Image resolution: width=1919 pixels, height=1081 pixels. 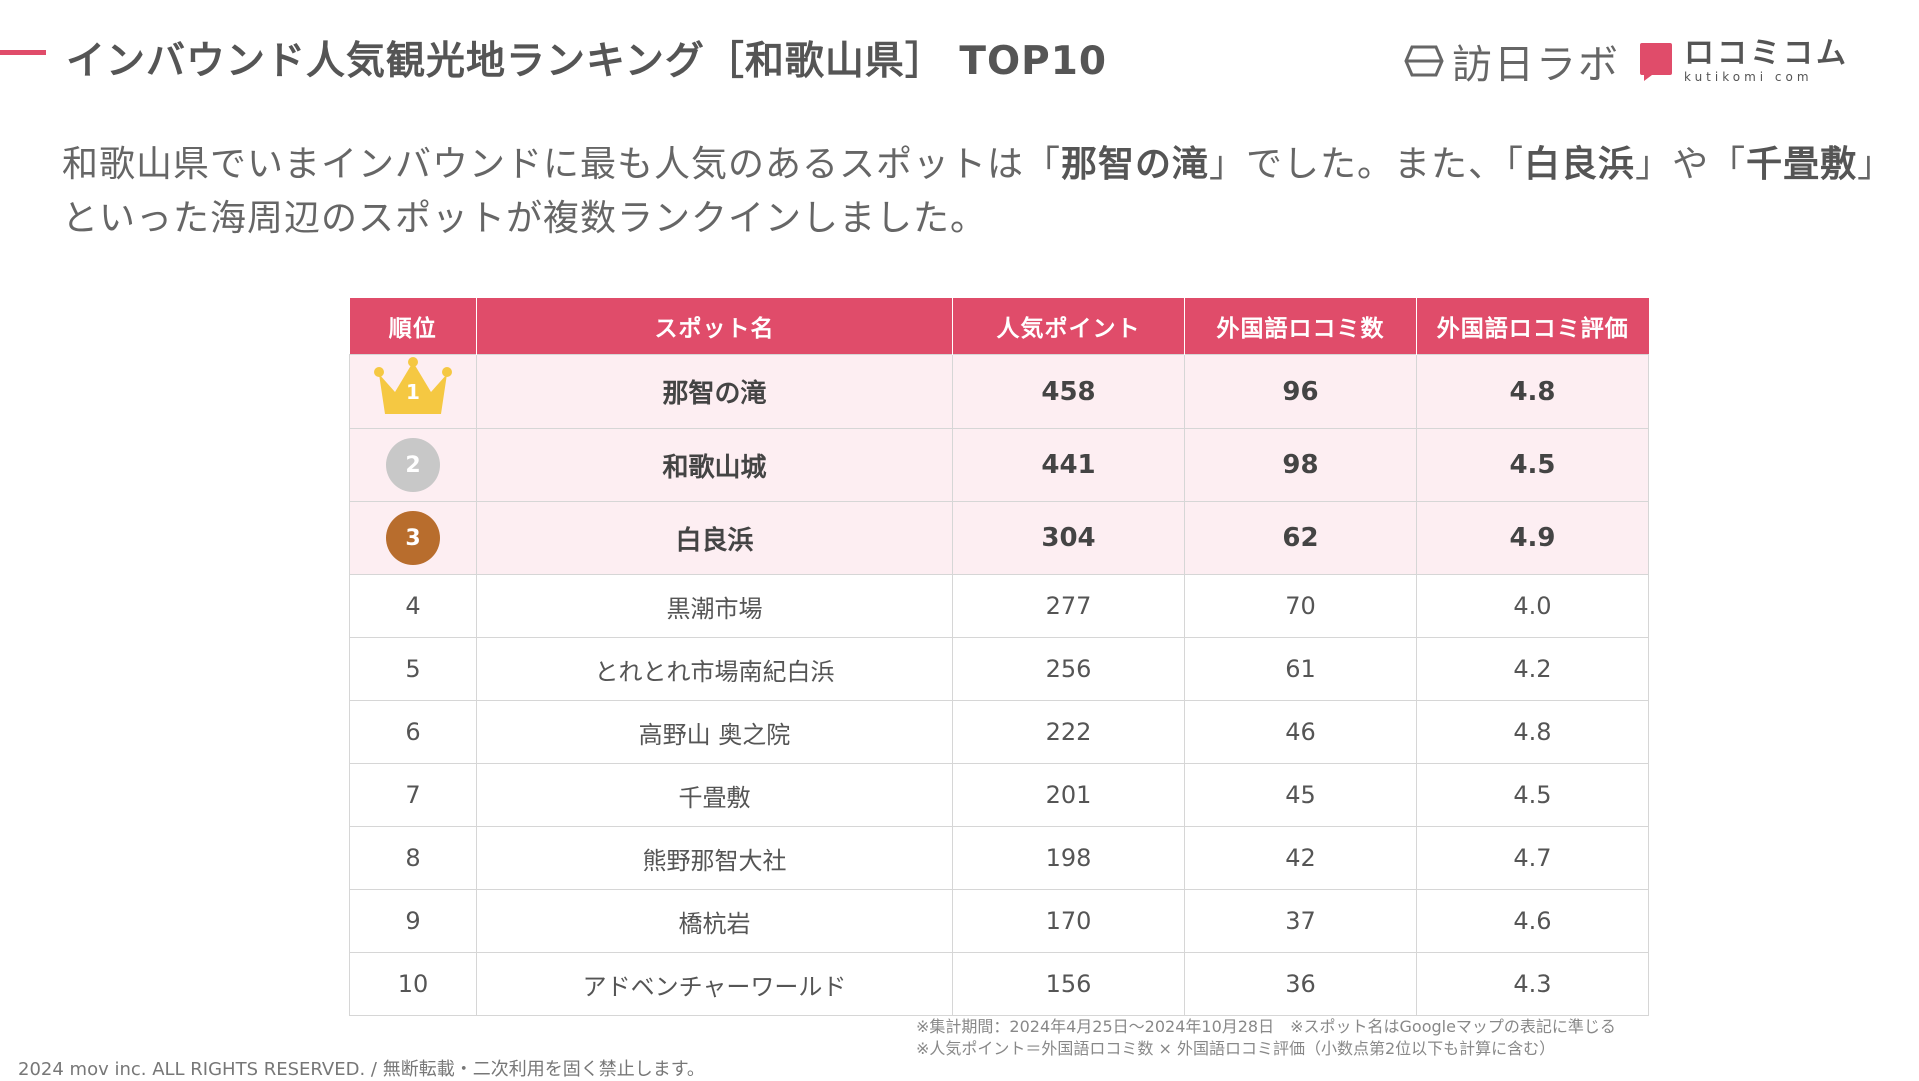 What do you see at coordinates (1300, 538) in the screenshot?
I see `review-count-cell: 62` at bounding box center [1300, 538].